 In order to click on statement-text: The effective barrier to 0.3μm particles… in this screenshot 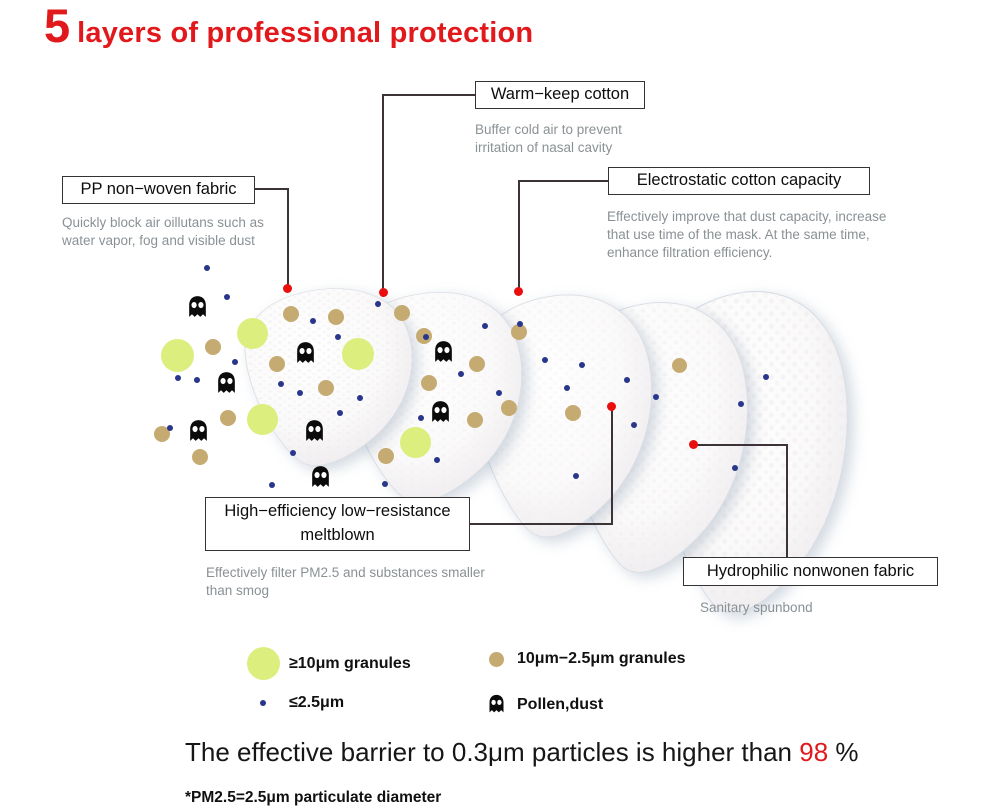, I will do `click(492, 752)`.